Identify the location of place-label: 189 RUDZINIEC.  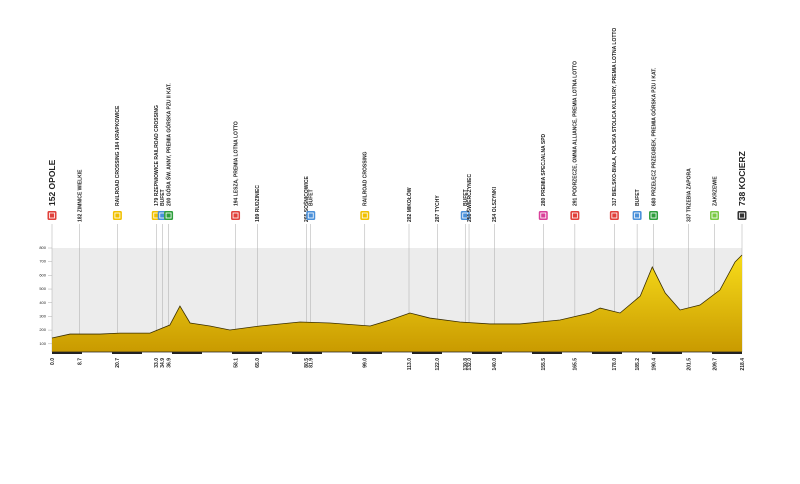
(258, 203).